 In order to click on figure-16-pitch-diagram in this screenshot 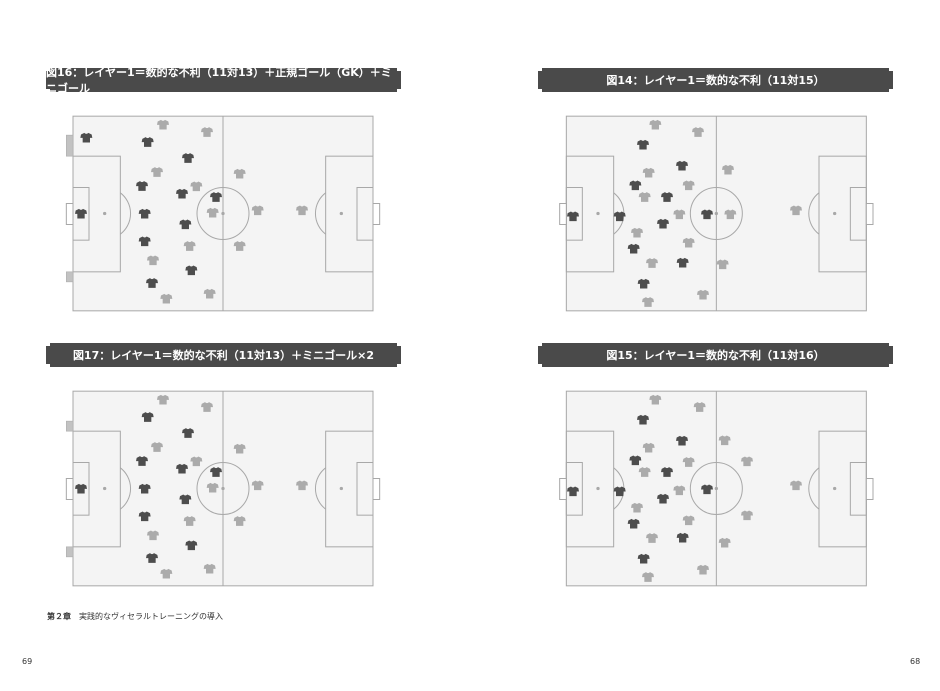, I will do `click(223, 213)`.